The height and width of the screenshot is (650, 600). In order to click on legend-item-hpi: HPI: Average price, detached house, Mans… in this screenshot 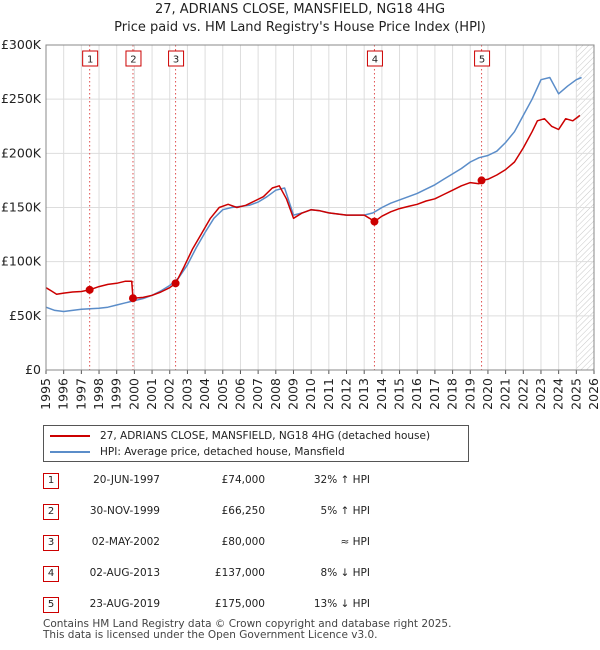, I will do `click(197, 452)`.